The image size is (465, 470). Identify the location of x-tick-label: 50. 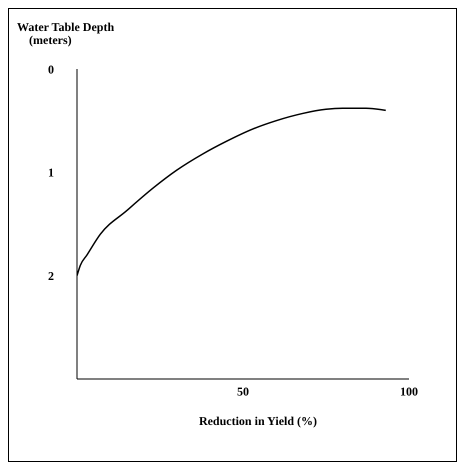
(243, 391).